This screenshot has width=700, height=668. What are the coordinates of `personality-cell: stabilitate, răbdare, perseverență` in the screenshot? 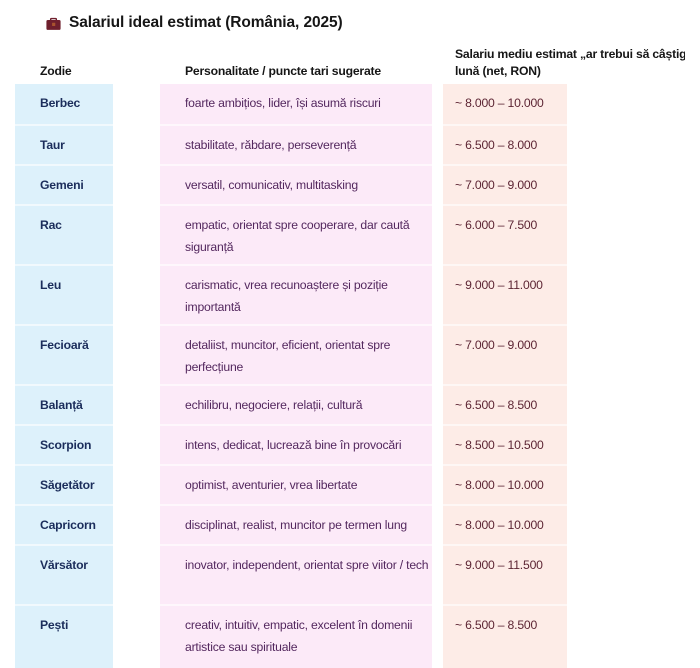 It's located at (296, 144).